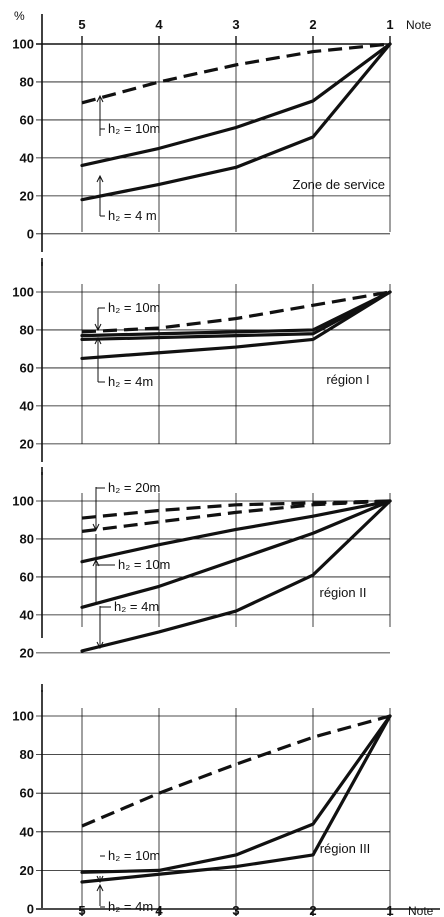 This screenshot has height=917, width=444. What do you see at coordinates (343, 592) in the screenshot?
I see `region-label: région II` at bounding box center [343, 592].